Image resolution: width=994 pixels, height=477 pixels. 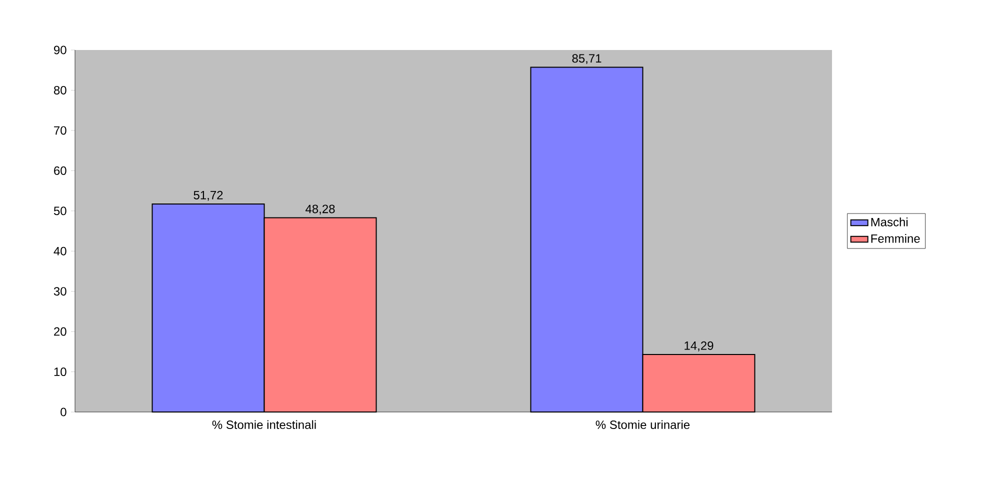 What do you see at coordinates (60, 331) in the screenshot?
I see `y-tick-label: 20` at bounding box center [60, 331].